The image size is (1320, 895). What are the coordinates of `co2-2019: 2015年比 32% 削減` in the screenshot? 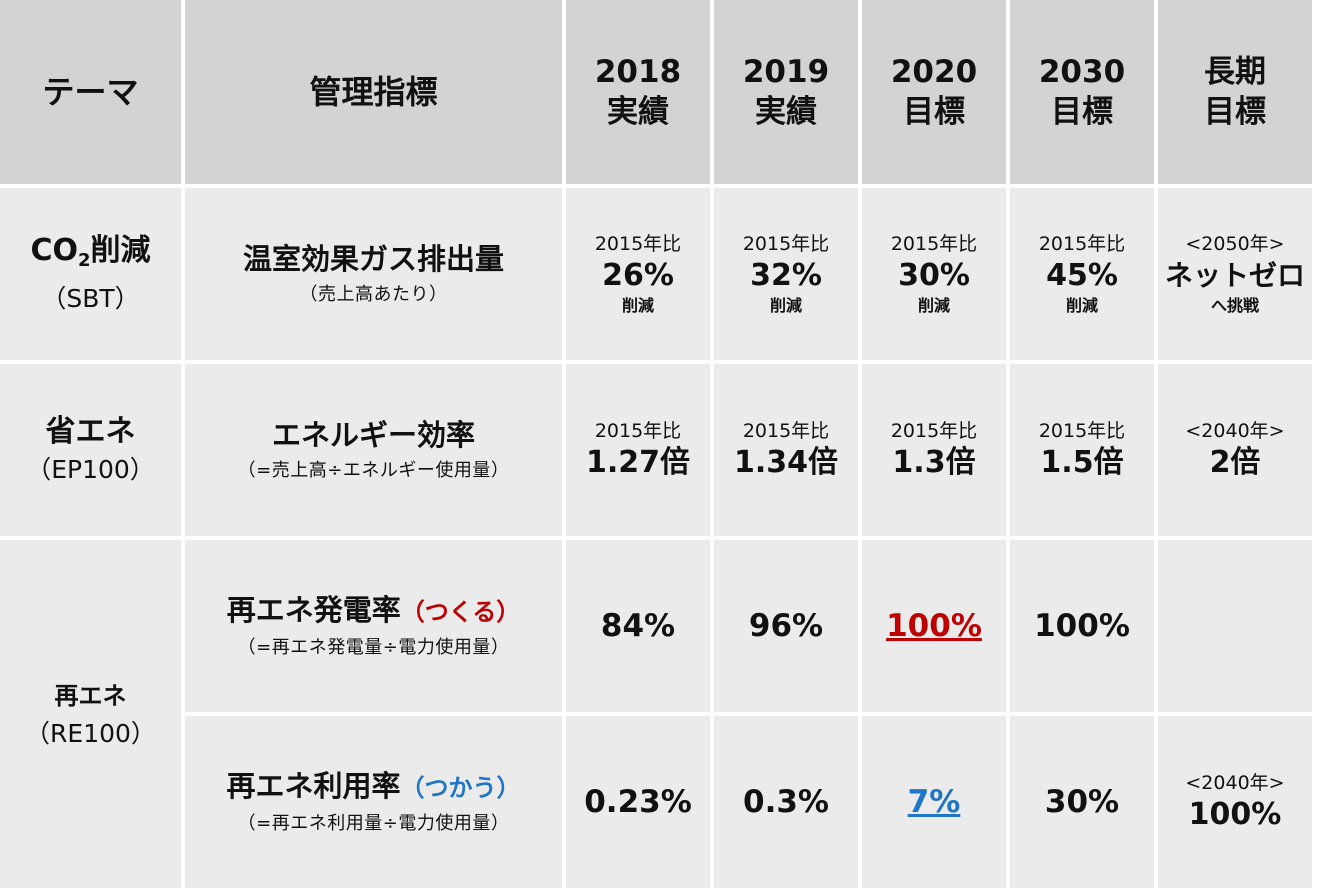 It's located at (786, 274).